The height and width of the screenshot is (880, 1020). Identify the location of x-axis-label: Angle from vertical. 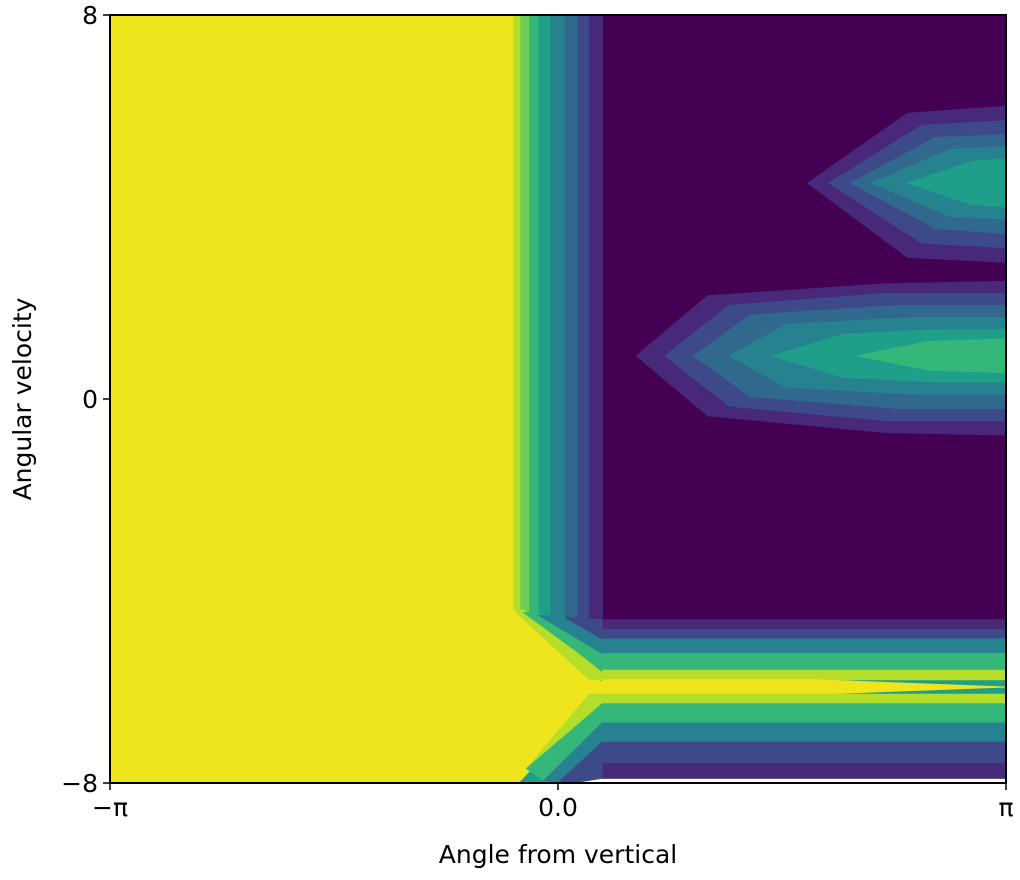
(558, 854).